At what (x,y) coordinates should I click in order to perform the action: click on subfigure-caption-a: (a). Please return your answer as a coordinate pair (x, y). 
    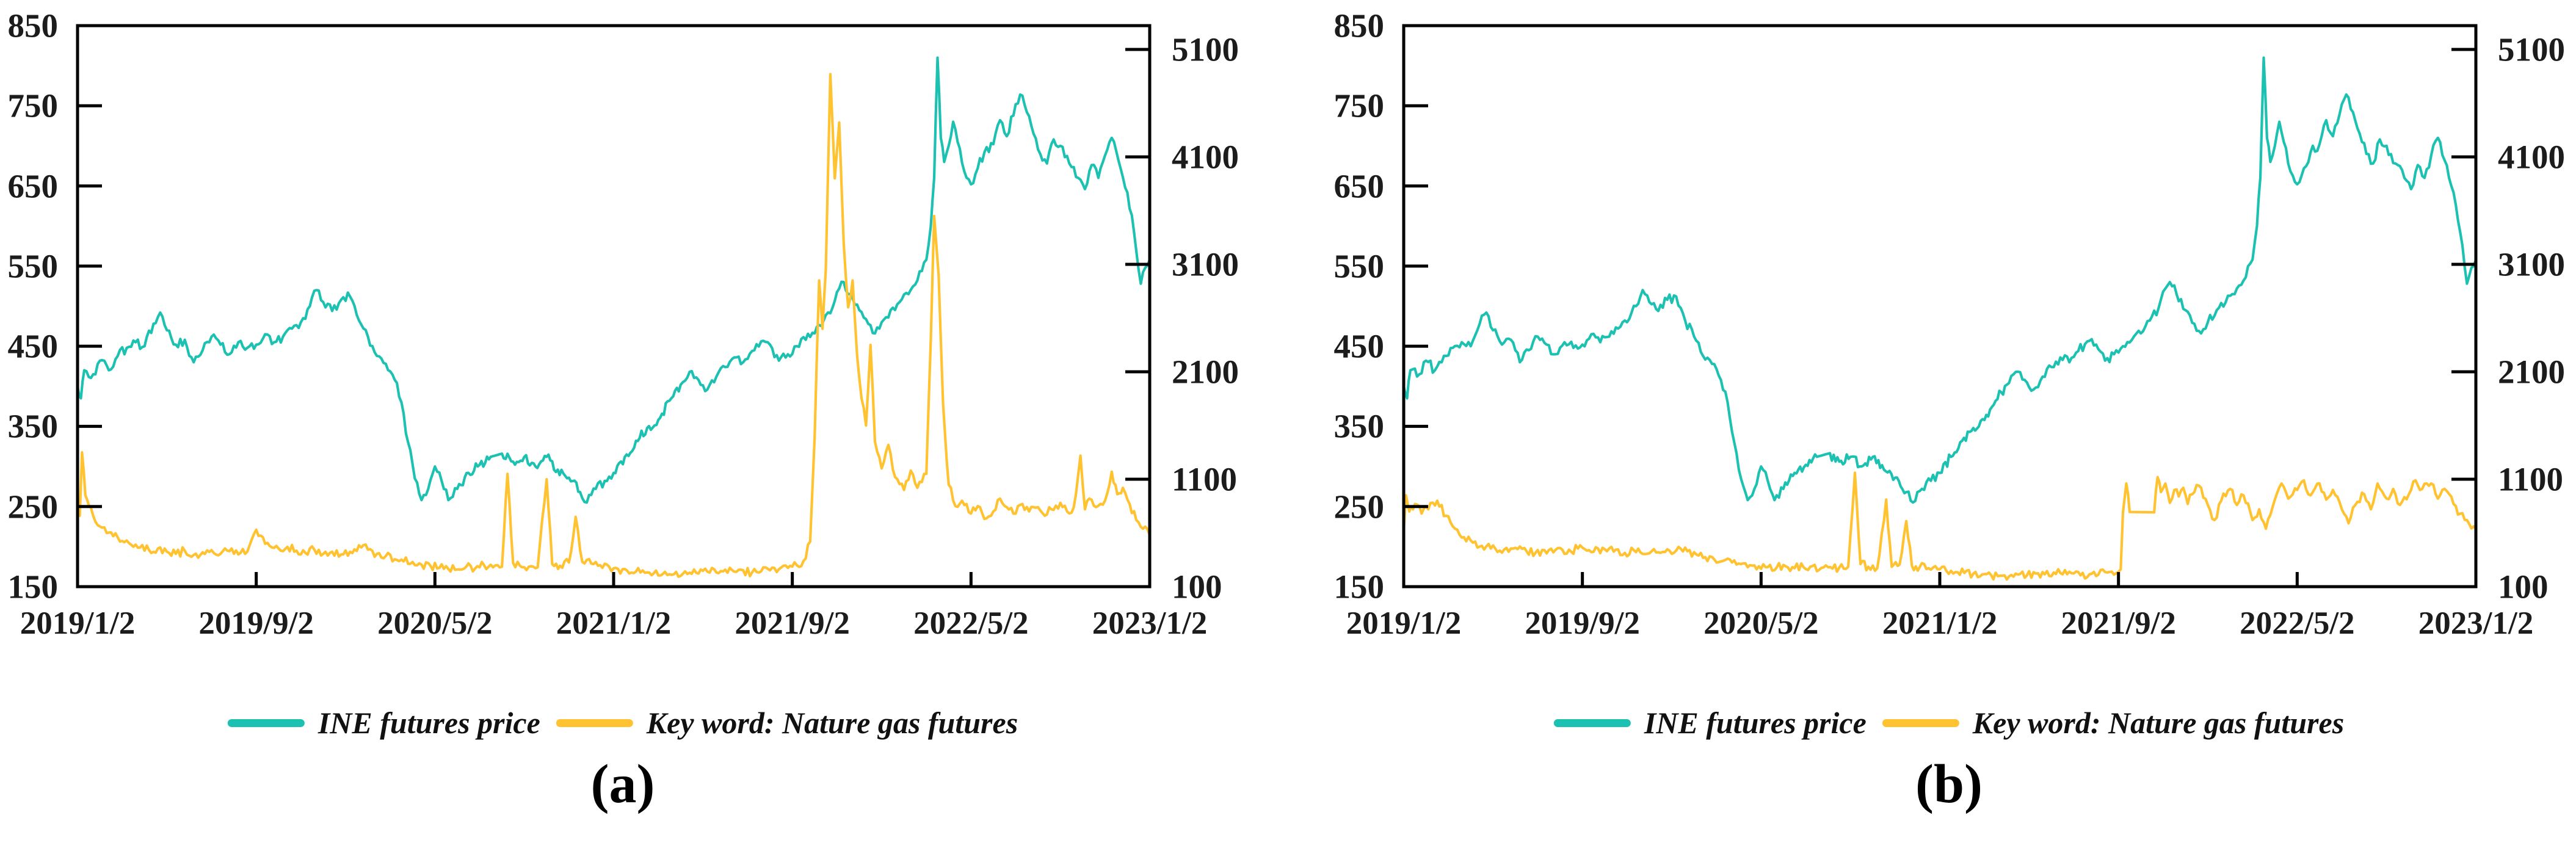
    Looking at the image, I should click on (622, 784).